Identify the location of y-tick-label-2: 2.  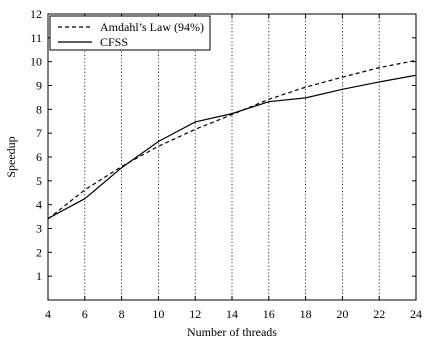
(39, 252).